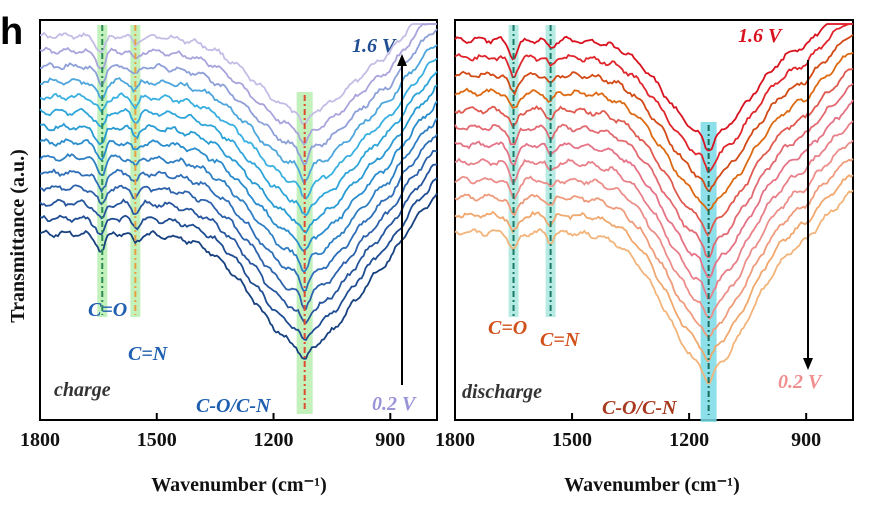 This screenshot has width=870, height=523. What do you see at coordinates (239, 485) in the screenshot?
I see `x-axis-label-left: Wavenumber (cm⁻¹)` at bounding box center [239, 485].